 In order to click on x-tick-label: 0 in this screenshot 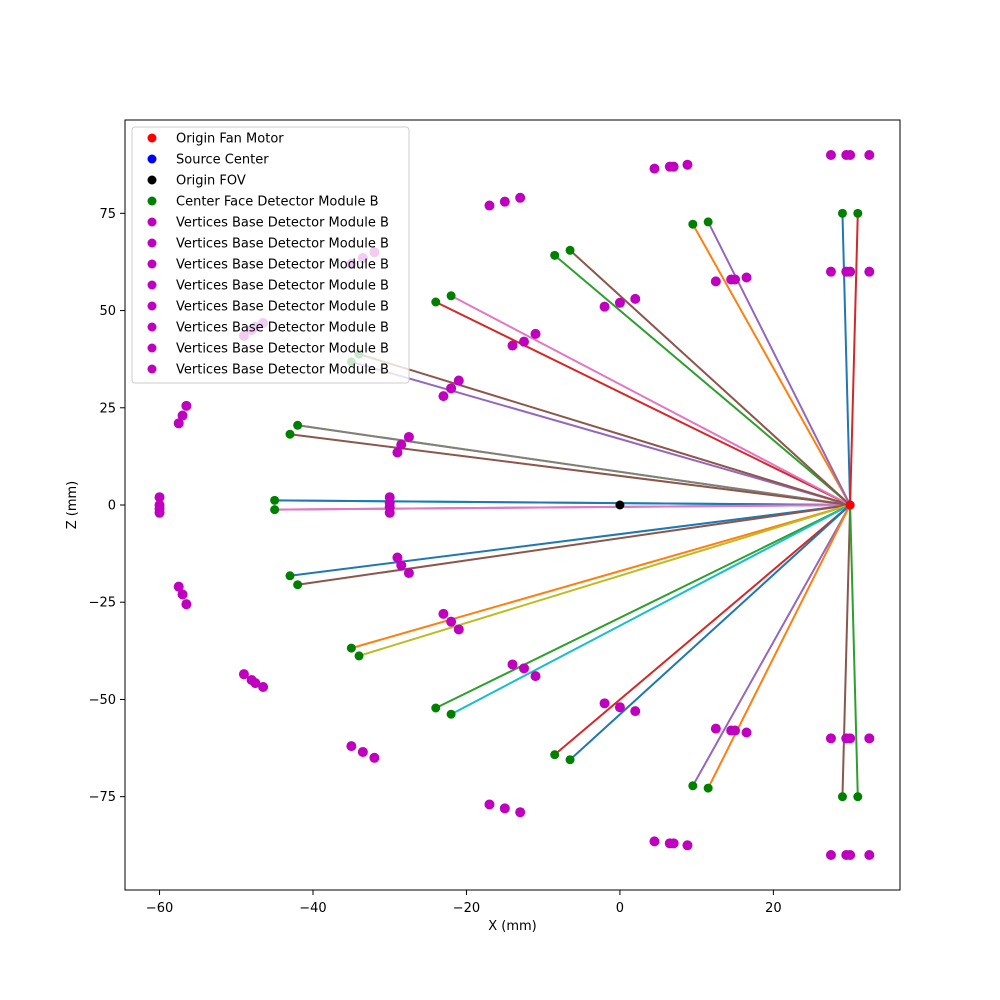, I will do `click(620, 908)`.